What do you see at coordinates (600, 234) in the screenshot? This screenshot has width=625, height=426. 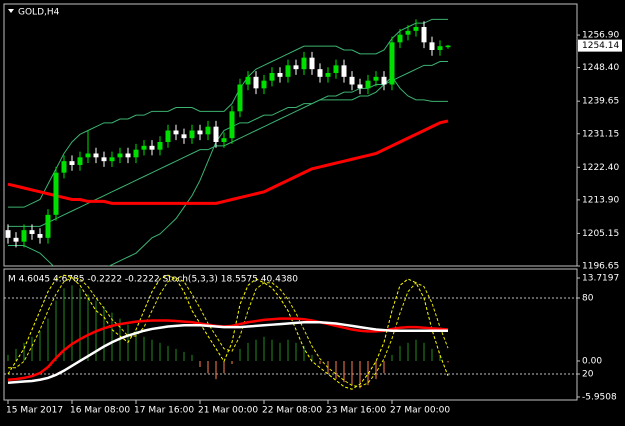 I see `y-tick-label: 1205.15` at bounding box center [600, 234].